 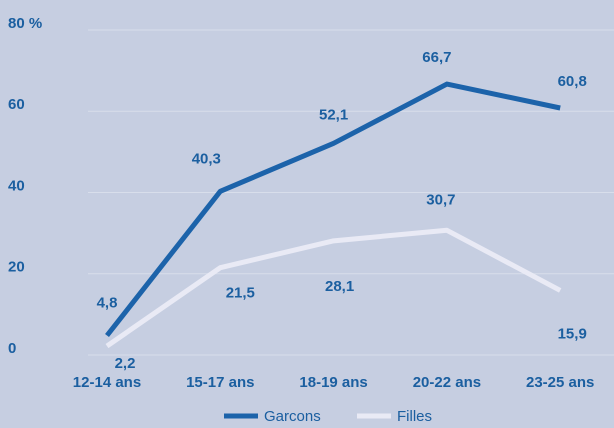 What do you see at coordinates (16, 104) in the screenshot?
I see `y-tick-label: 60` at bounding box center [16, 104].